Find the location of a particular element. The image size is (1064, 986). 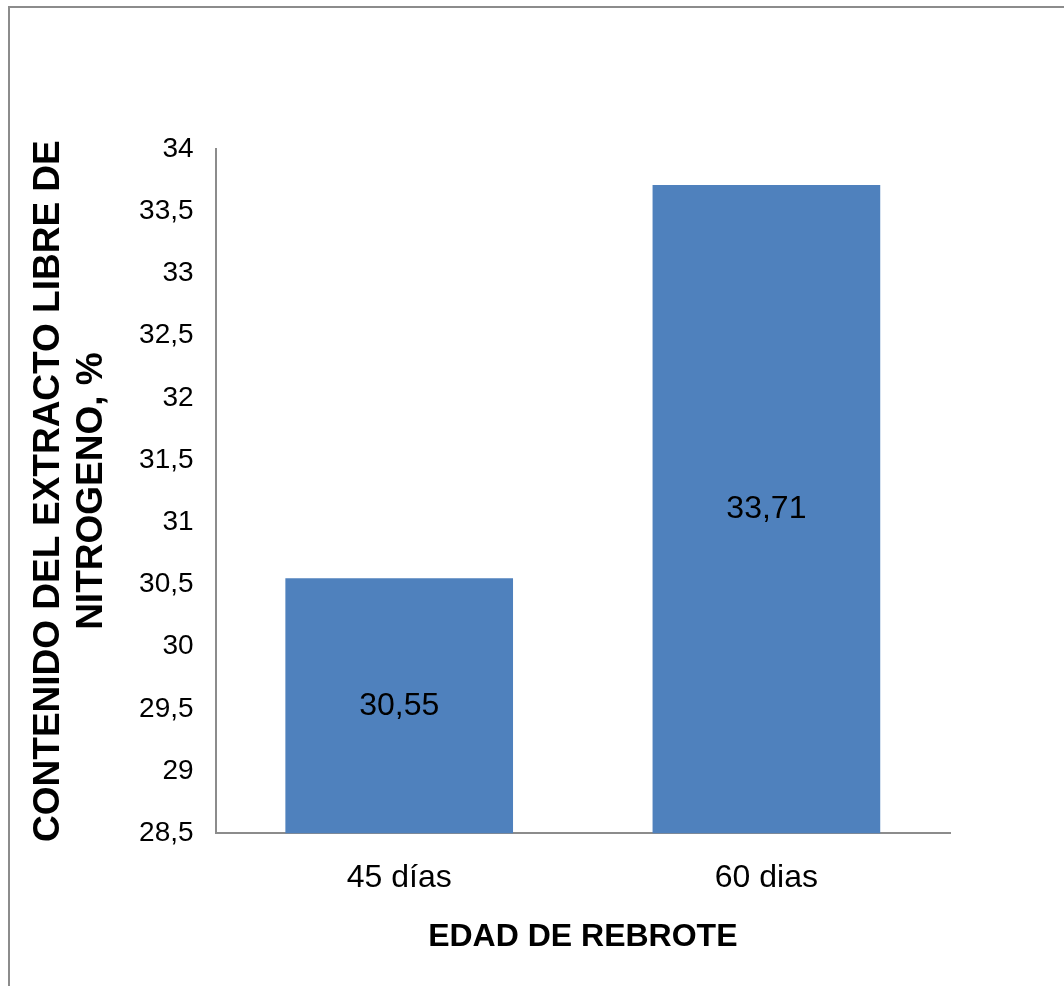

x-tick-label: 60 dias is located at coordinates (766, 876).